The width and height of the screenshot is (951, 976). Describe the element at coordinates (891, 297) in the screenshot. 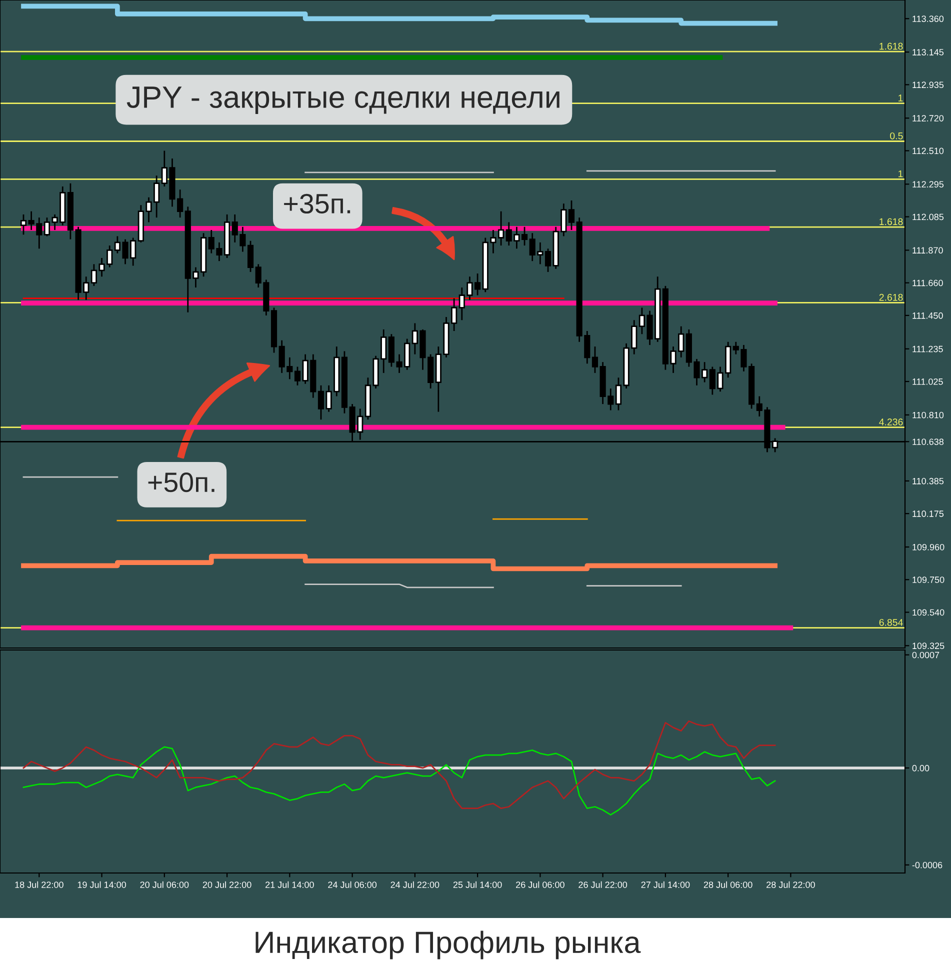

I see `text: 2.618` at that location.